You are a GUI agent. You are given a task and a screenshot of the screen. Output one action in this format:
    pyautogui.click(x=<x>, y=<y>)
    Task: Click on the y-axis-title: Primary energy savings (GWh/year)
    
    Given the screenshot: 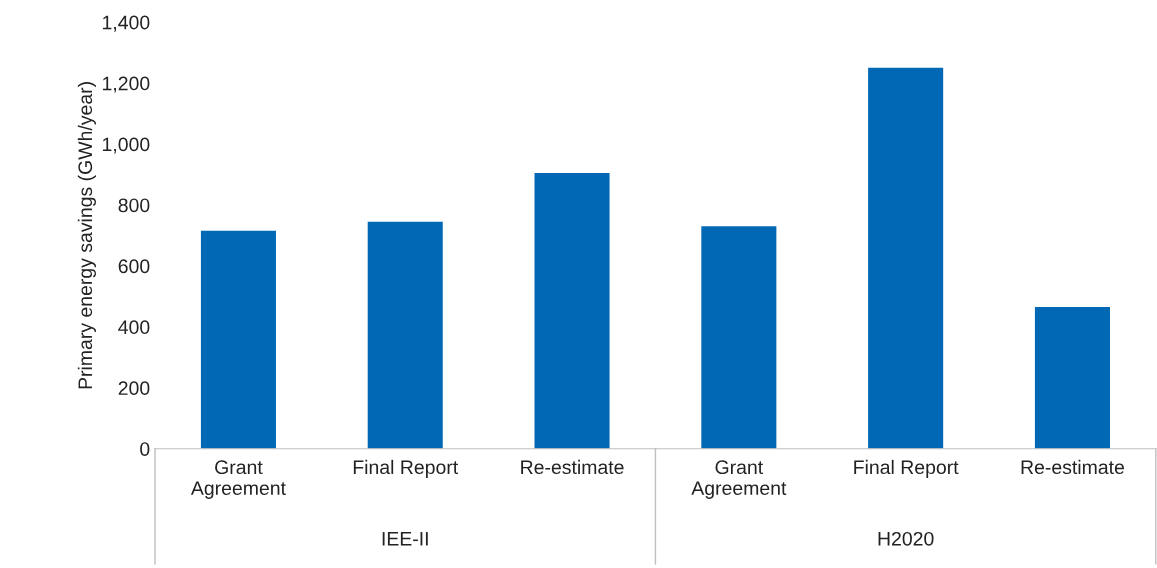 What is the action you would take?
    pyautogui.click(x=86, y=235)
    